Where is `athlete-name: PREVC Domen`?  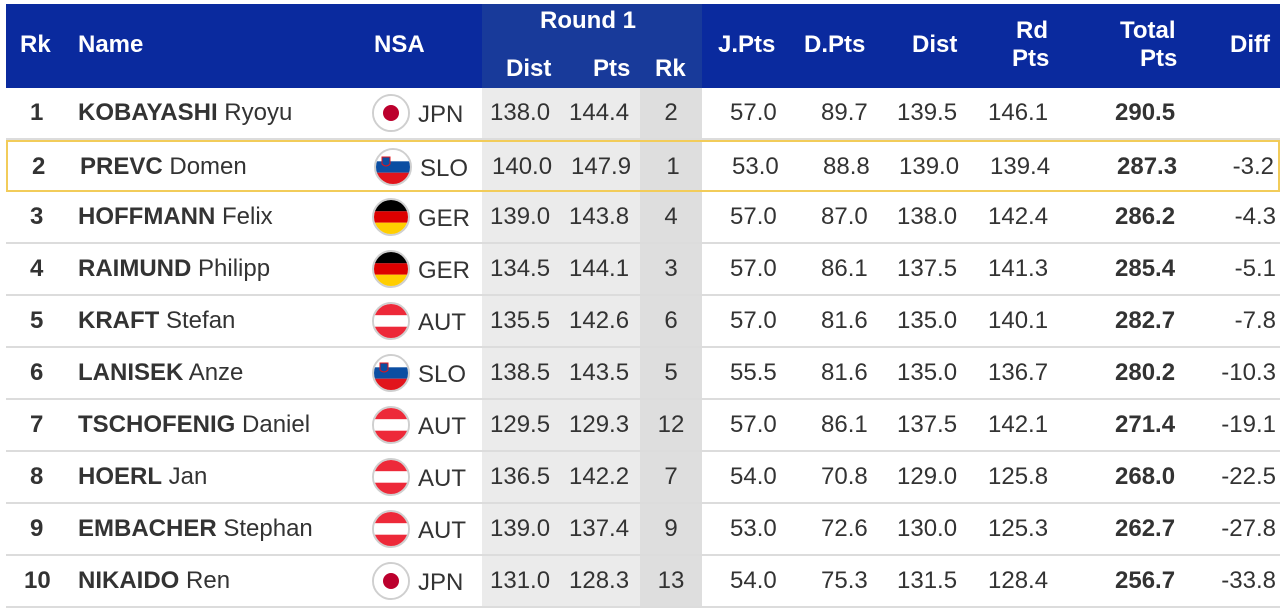 athlete-name: PREVC Domen is located at coordinates (163, 167).